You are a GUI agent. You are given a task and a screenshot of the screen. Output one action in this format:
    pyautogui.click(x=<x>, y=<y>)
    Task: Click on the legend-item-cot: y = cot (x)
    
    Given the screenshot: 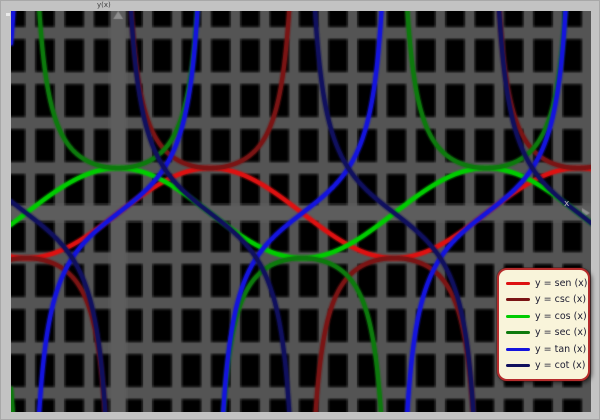 What is the action you would take?
    pyautogui.click(x=547, y=366)
    